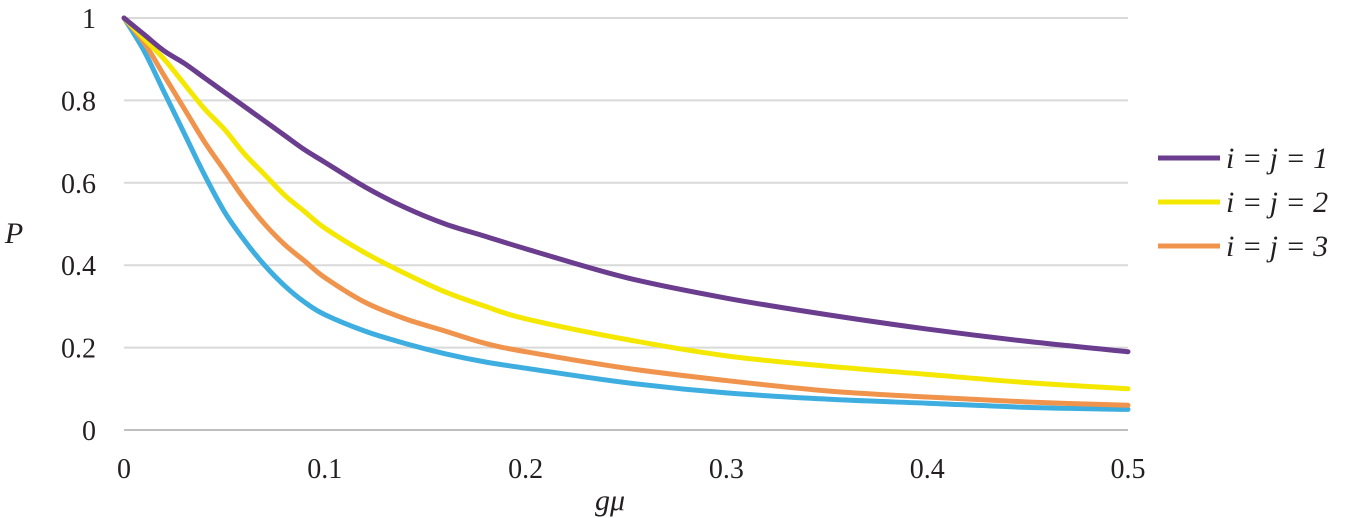 Image resolution: width=1350 pixels, height=518 pixels. Describe the element at coordinates (78, 266) in the screenshot. I see `y-tick-label: 0.4` at that location.